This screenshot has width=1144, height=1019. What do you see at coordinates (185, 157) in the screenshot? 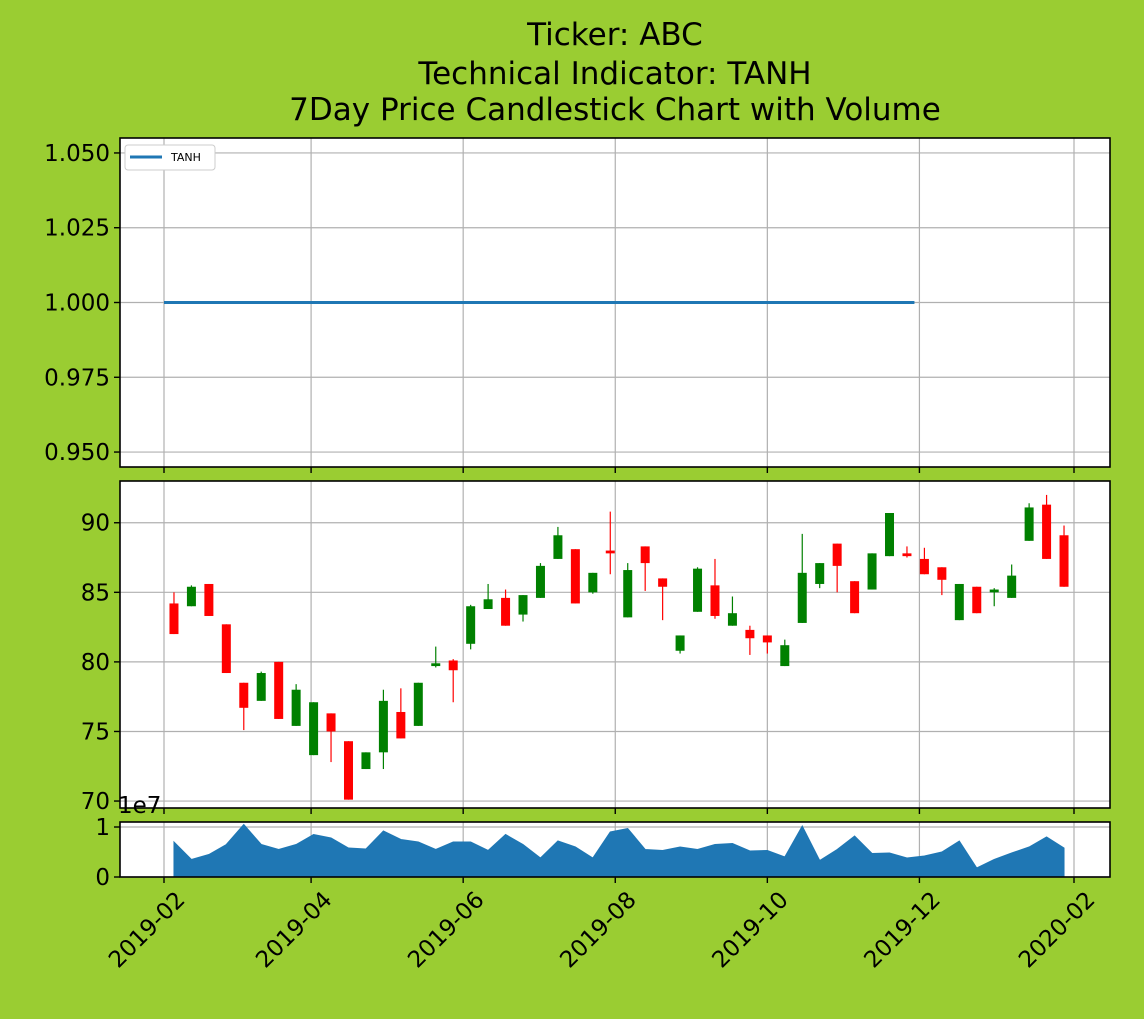
I see `legend-label: TANH` at bounding box center [185, 157].